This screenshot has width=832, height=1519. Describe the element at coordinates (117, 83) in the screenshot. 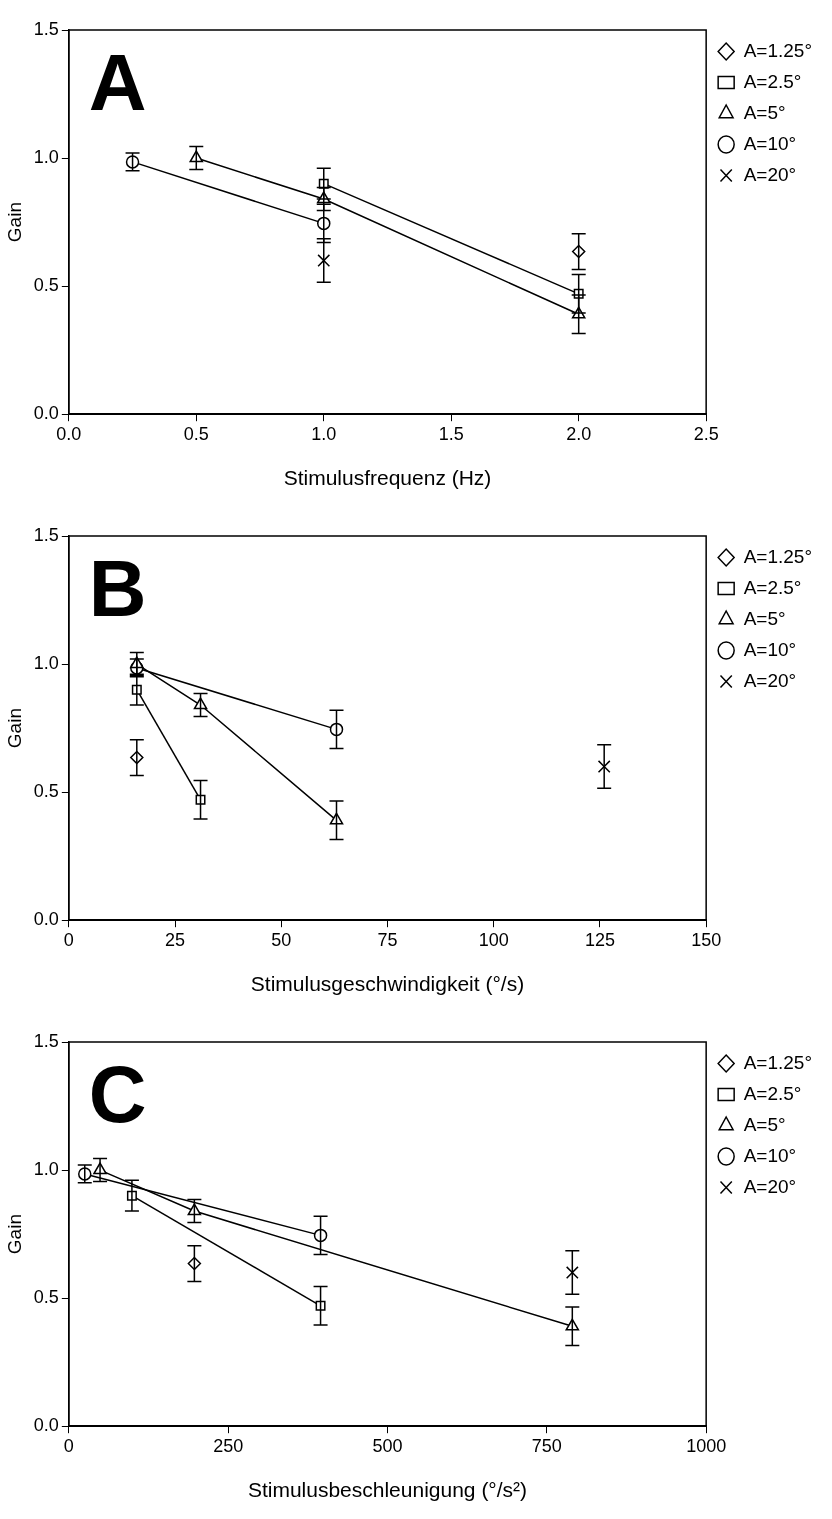

I see `chart-title: A` at that location.